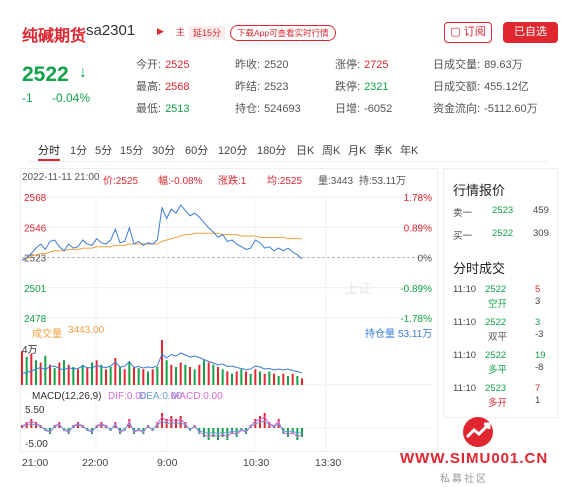  I want to click on trade-type: 多开, so click(498, 403).